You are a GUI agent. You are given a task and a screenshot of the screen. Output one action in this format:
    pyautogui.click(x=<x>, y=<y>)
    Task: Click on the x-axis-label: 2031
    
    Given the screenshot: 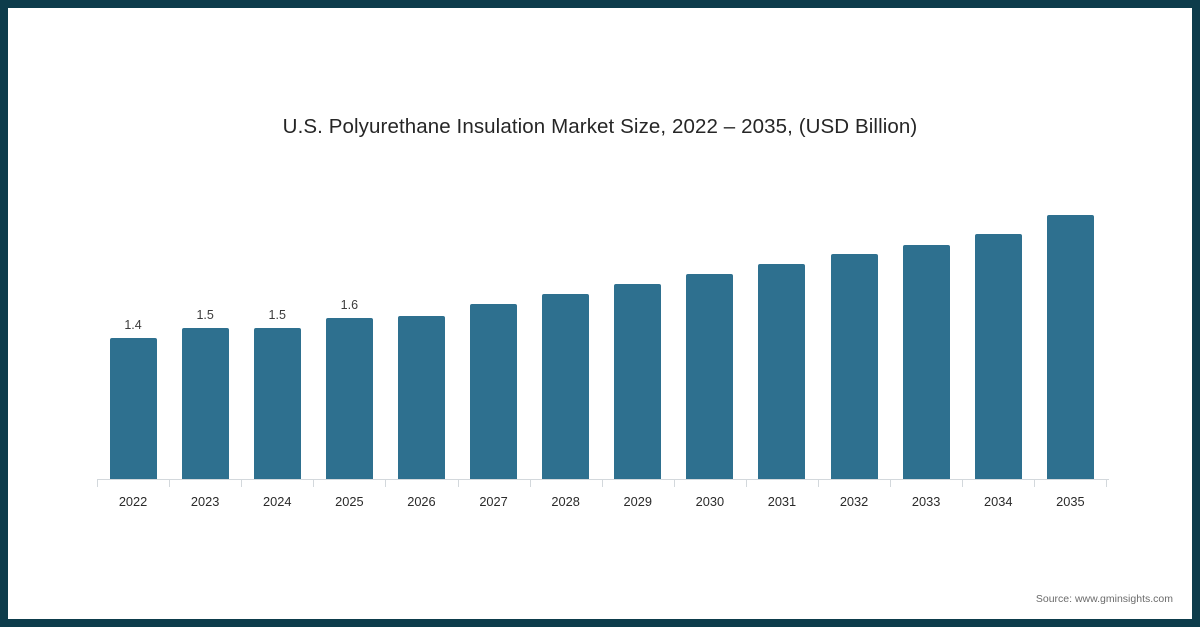 What is the action you would take?
    pyautogui.click(x=782, y=501)
    